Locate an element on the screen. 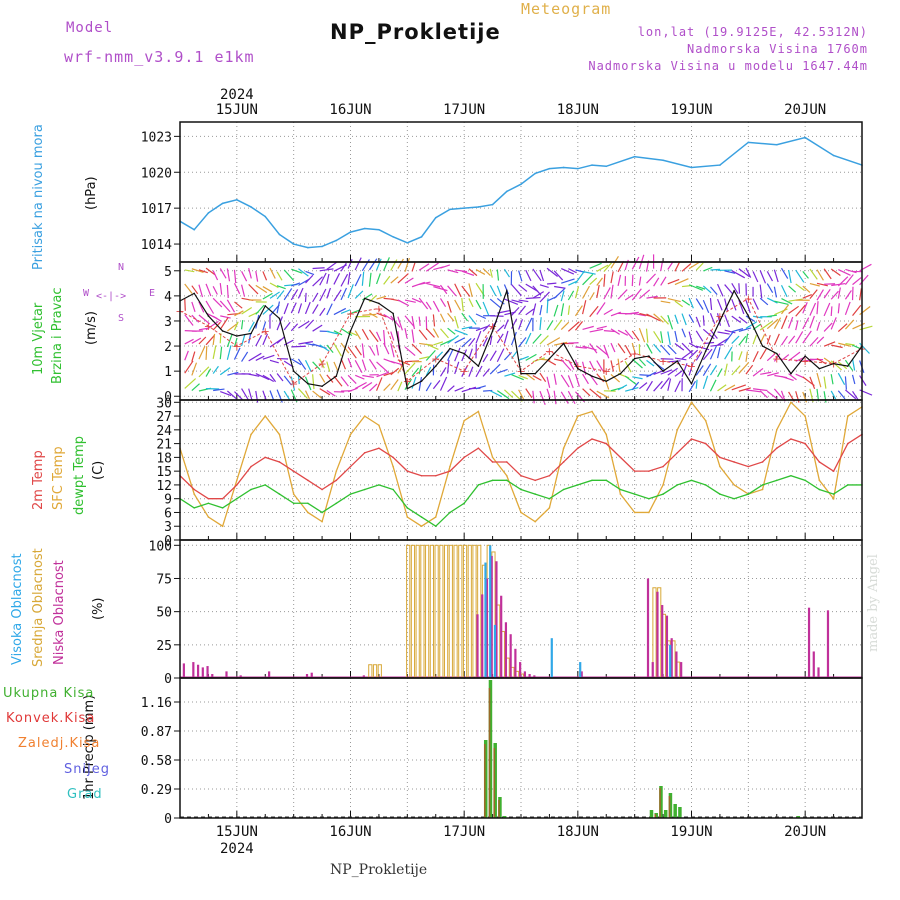 The height and width of the screenshot is (900, 900). precip-bar-conv is located at coordinates (660, 803).